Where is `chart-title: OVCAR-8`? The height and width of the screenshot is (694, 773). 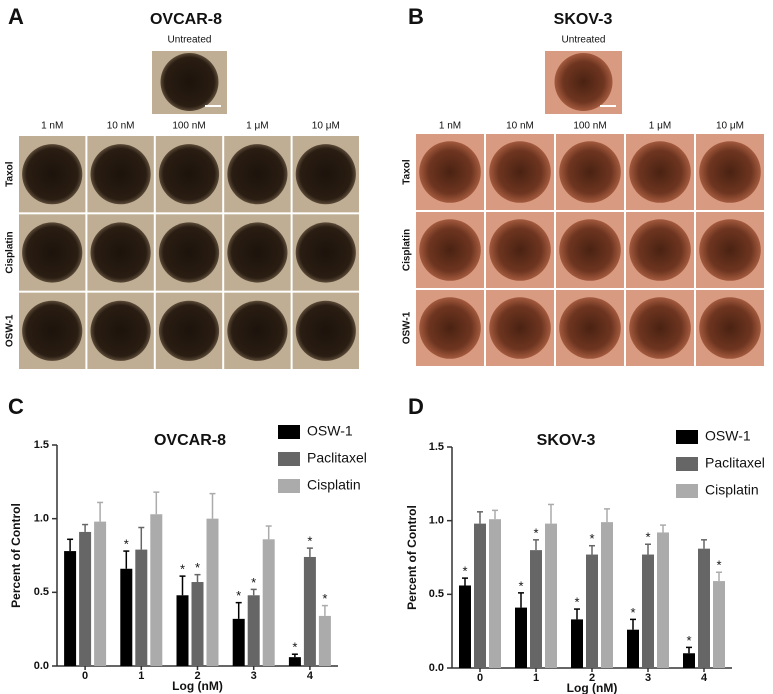 chart-title: OVCAR-8 is located at coordinates (190, 440).